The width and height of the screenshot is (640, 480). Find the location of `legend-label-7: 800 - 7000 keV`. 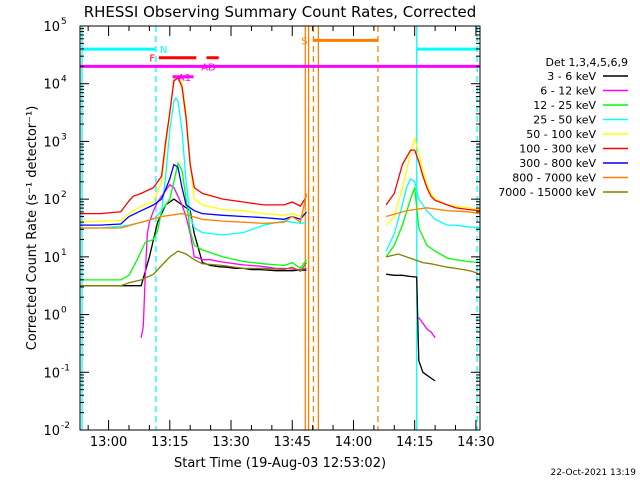

legend-label-7: 800 - 7000 keV is located at coordinates (554, 178).